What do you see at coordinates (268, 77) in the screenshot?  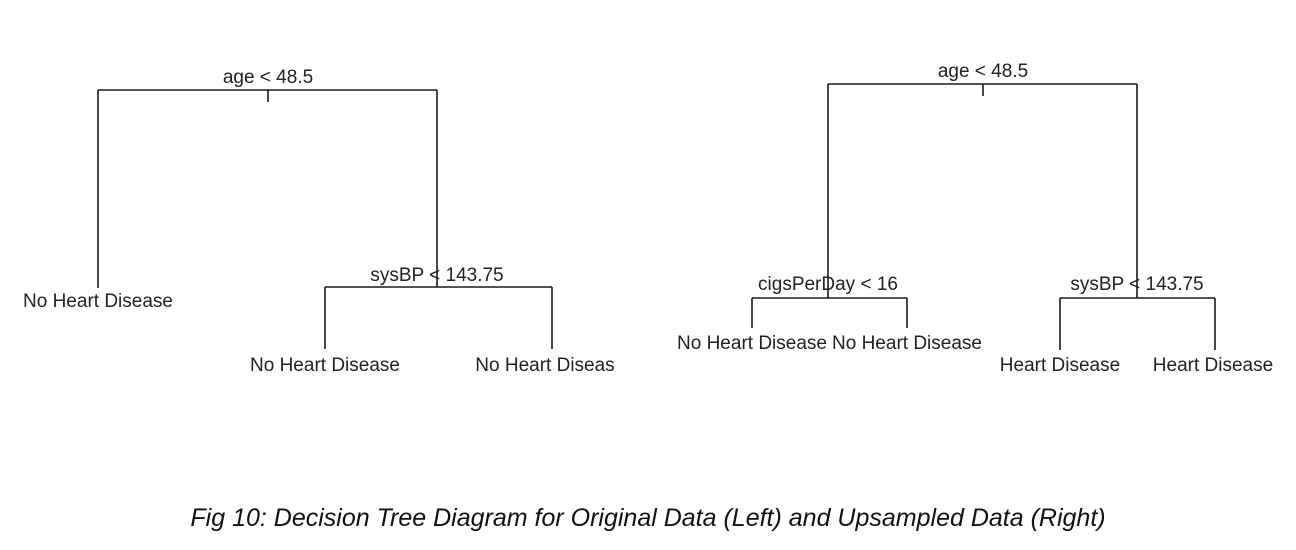 I see `left-split-label-age: age < 48.5` at bounding box center [268, 77].